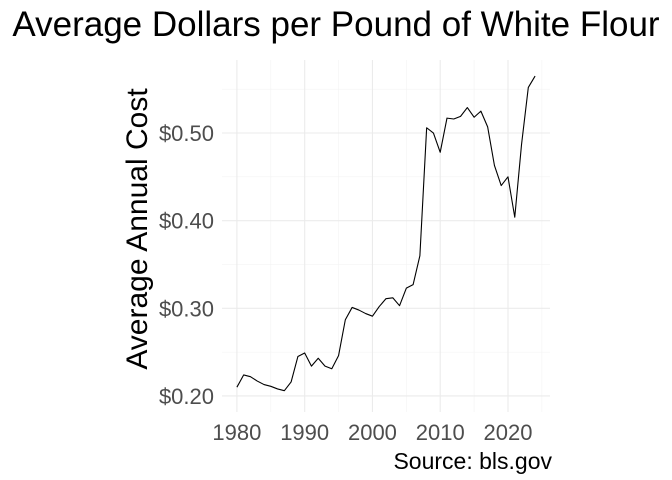  Describe the element at coordinates (304, 432) in the screenshot. I see `x-tick-label: 1990` at that location.